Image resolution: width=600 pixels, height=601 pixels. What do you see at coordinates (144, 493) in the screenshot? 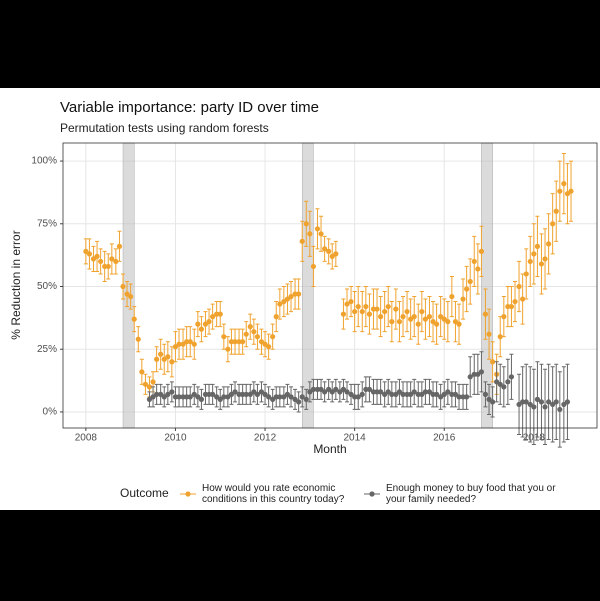
I see `legend-title: Outcome` at bounding box center [144, 493].